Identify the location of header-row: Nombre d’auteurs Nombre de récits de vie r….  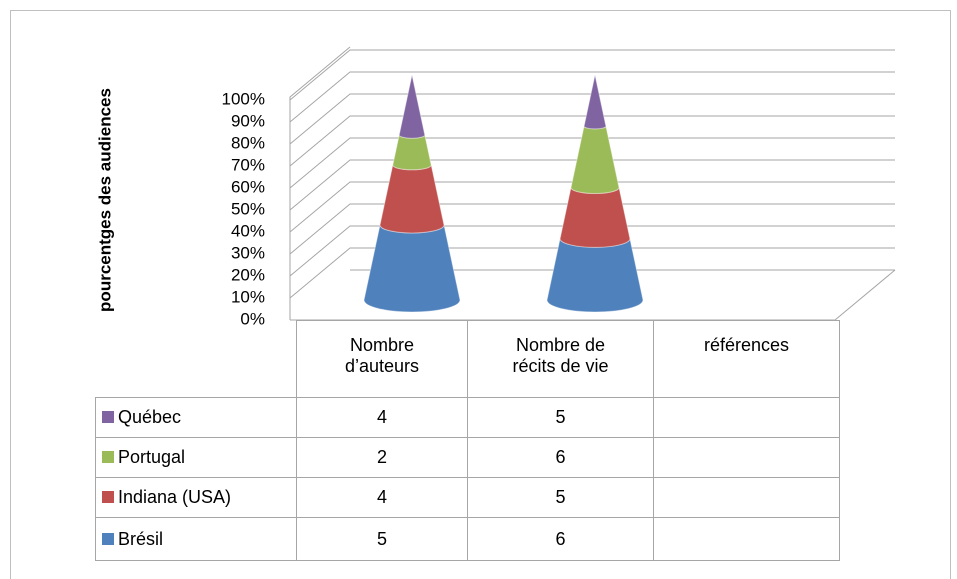
(467, 359).